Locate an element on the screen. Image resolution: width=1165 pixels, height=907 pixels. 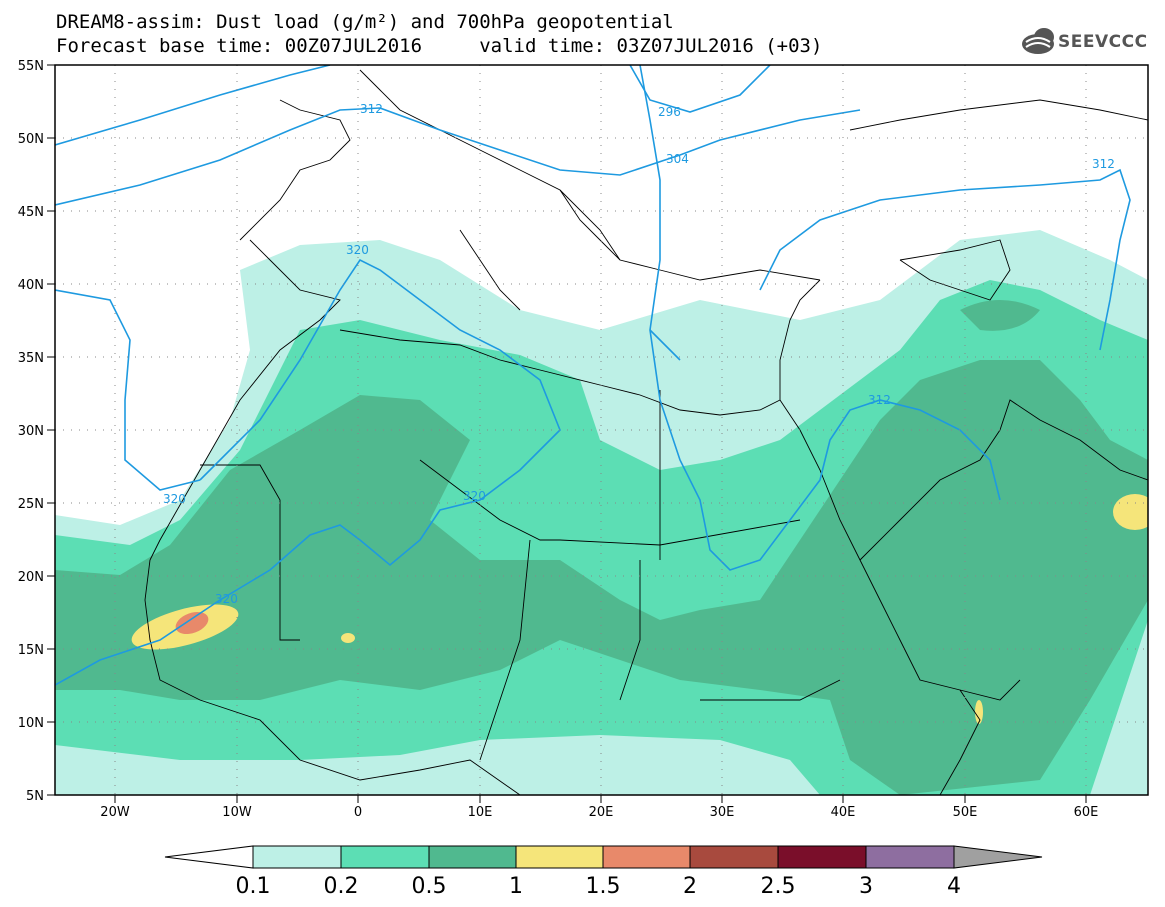
contour-label: 296 is located at coordinates (669, 112).